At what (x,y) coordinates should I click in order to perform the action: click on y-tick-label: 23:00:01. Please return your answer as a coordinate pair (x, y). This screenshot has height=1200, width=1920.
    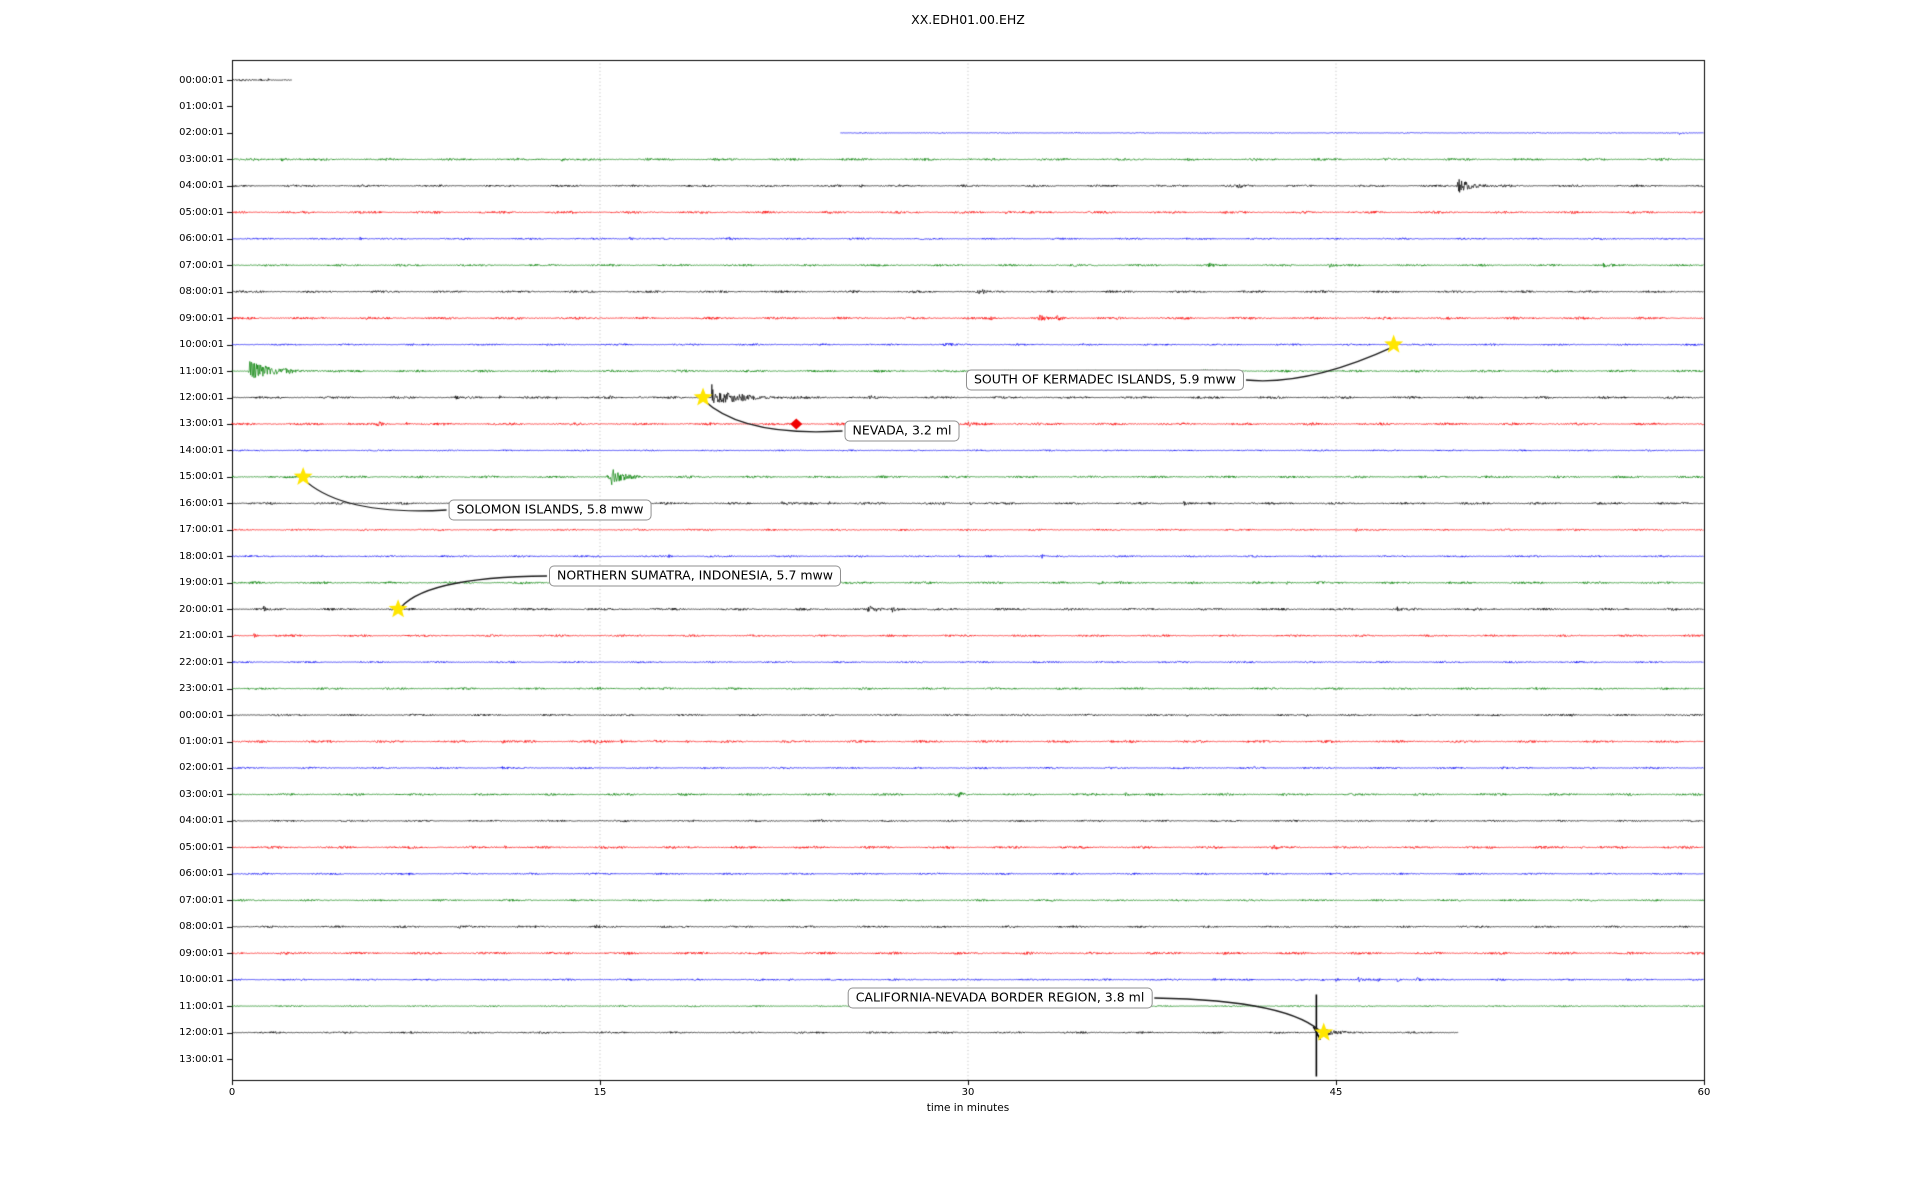
    Looking at the image, I should click on (201, 689).